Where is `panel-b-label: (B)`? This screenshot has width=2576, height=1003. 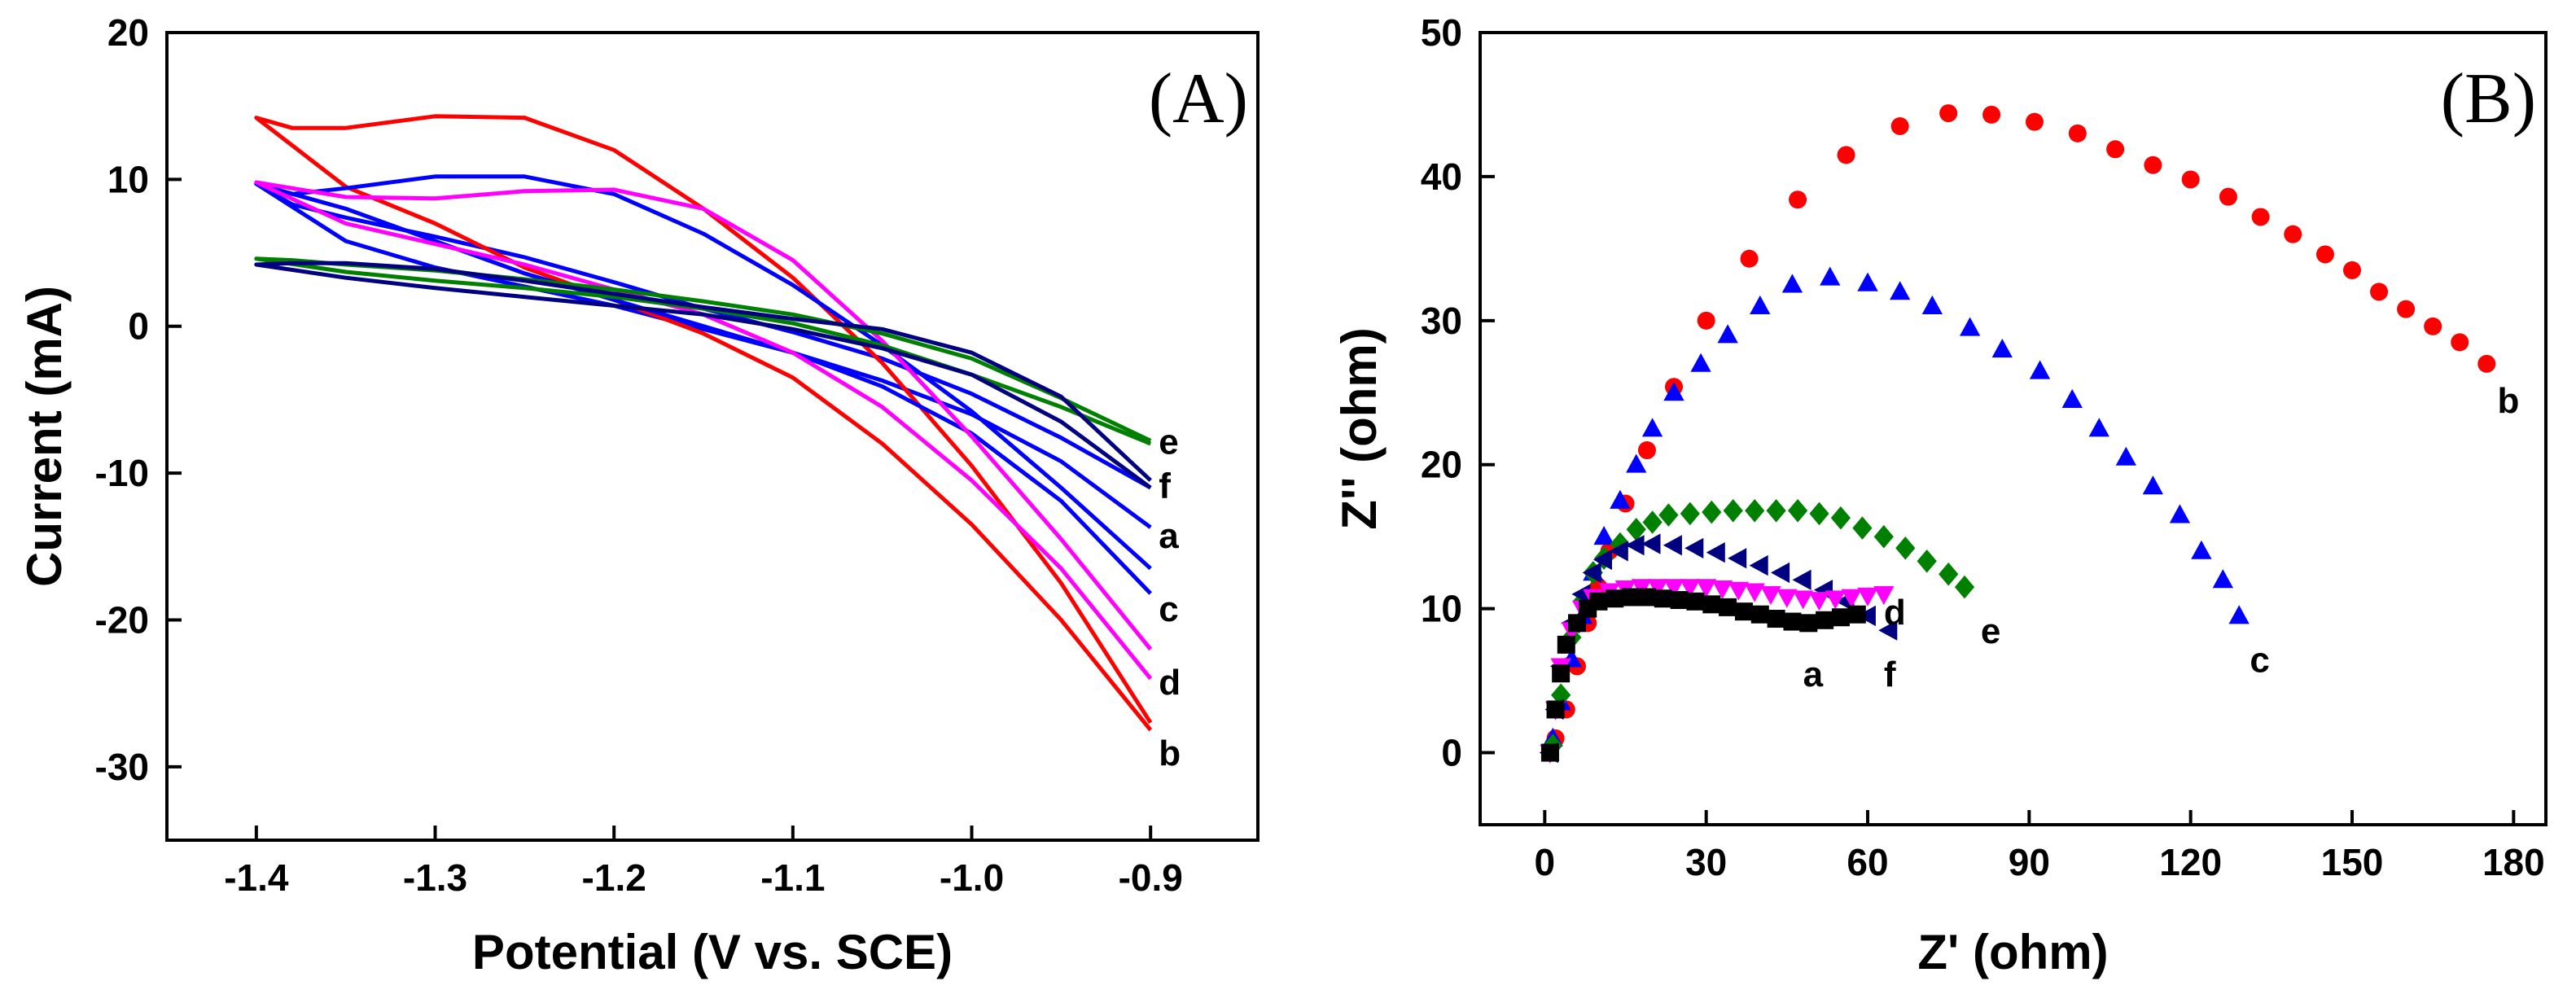 panel-b-label: (B) is located at coordinates (2488, 98).